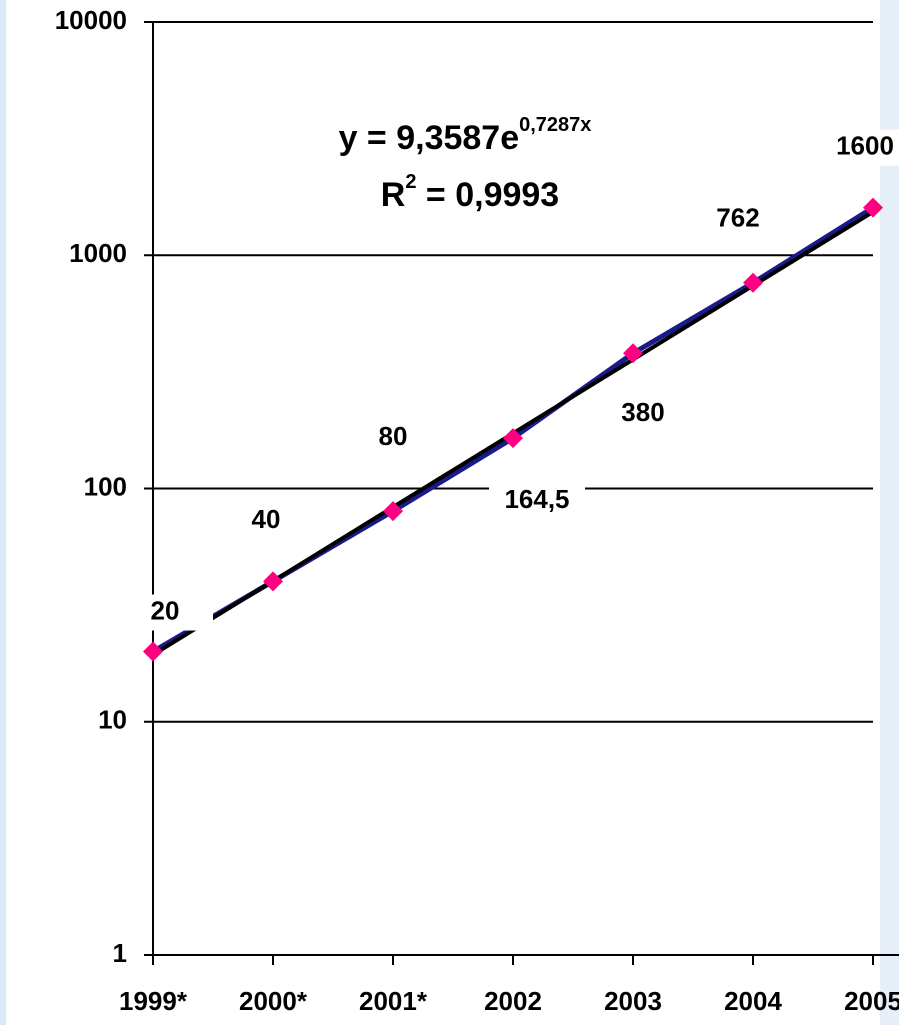 Image resolution: width=899 pixels, height=1025 pixels. Describe the element at coordinates (513, 1001) in the screenshot. I see `x-tick-label: 2002` at that location.